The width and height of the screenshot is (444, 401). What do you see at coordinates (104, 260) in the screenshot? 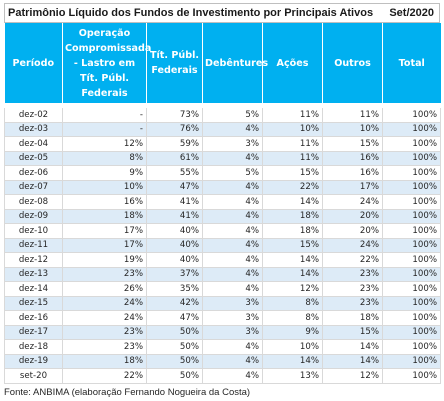
I see `cell-operacao: 19%` at bounding box center [104, 260].